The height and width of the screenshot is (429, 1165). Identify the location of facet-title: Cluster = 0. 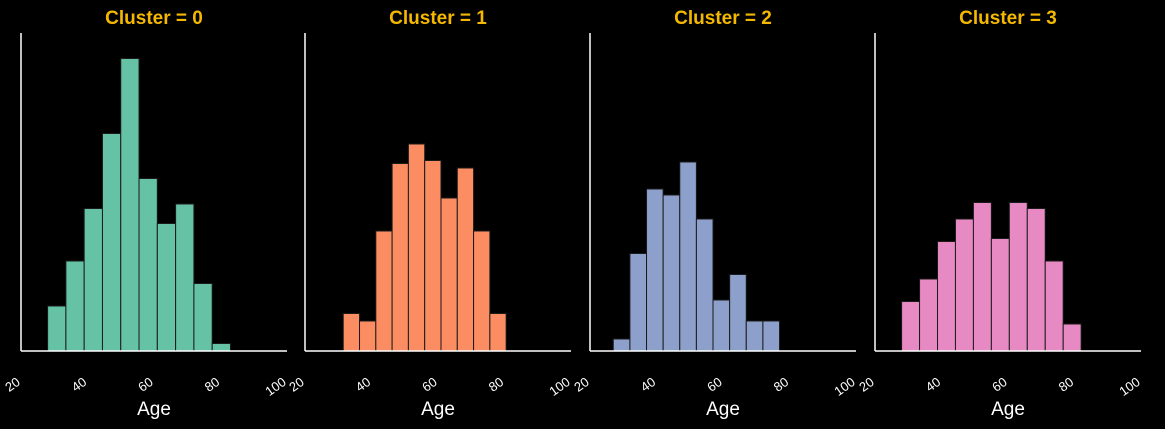
(154, 18).